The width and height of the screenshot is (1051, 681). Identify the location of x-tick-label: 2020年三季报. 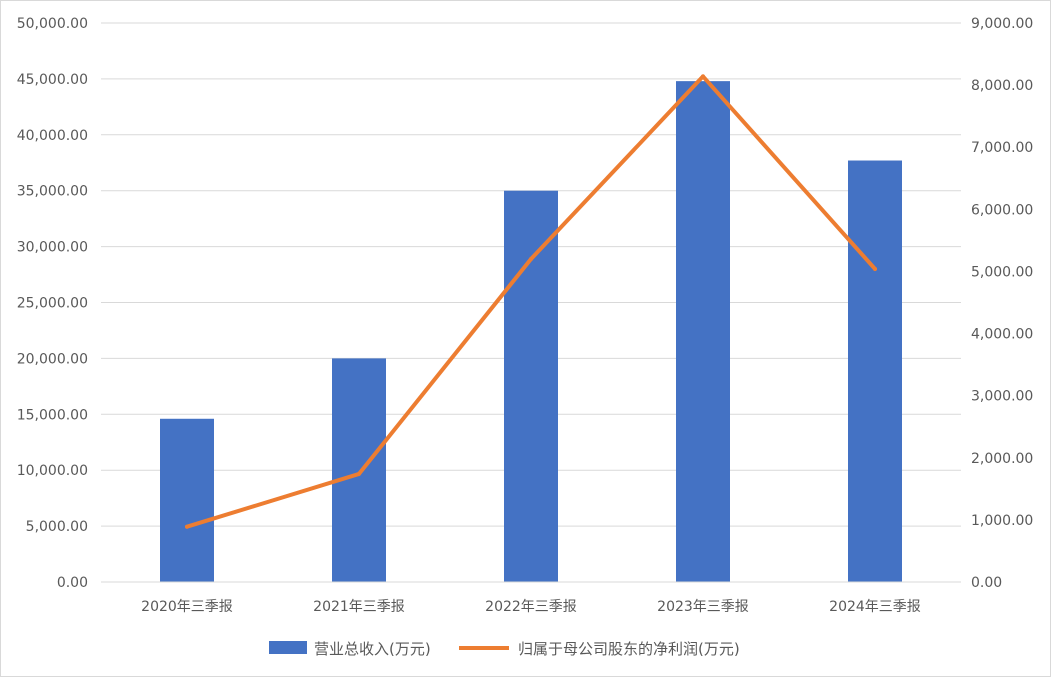
(187, 607).